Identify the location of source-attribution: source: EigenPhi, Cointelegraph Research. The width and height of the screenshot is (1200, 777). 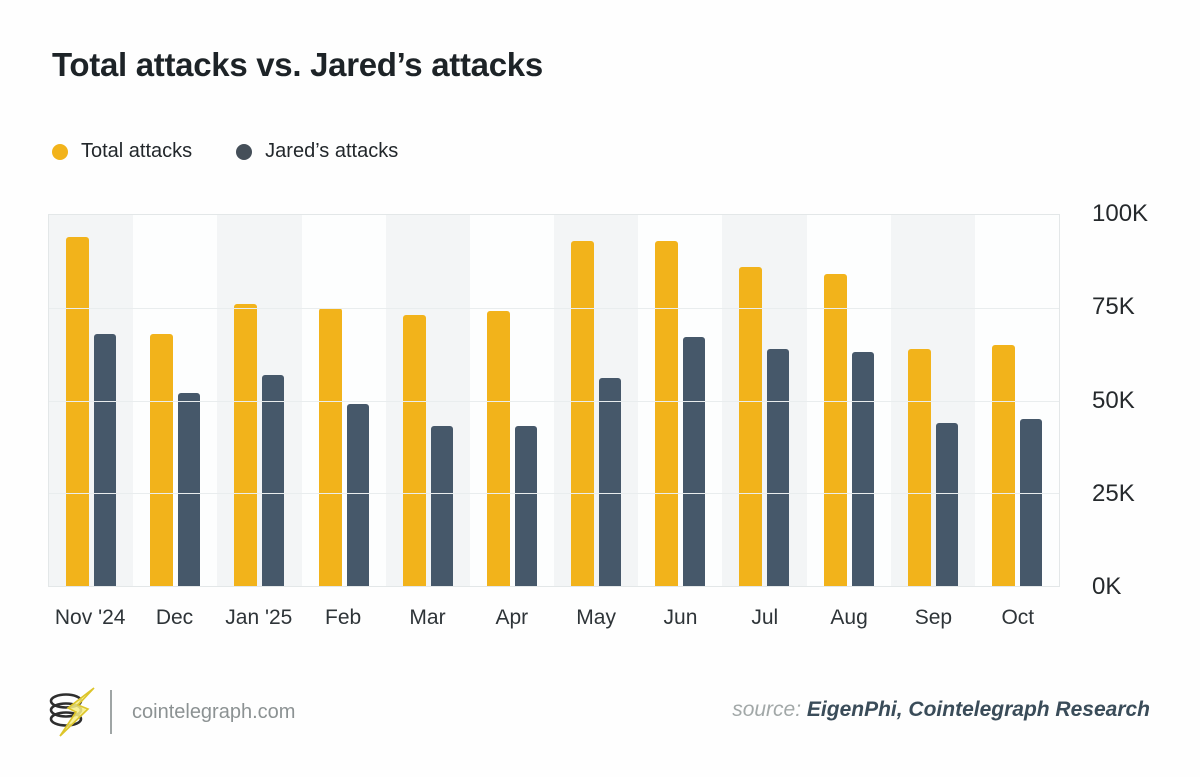
(941, 710).